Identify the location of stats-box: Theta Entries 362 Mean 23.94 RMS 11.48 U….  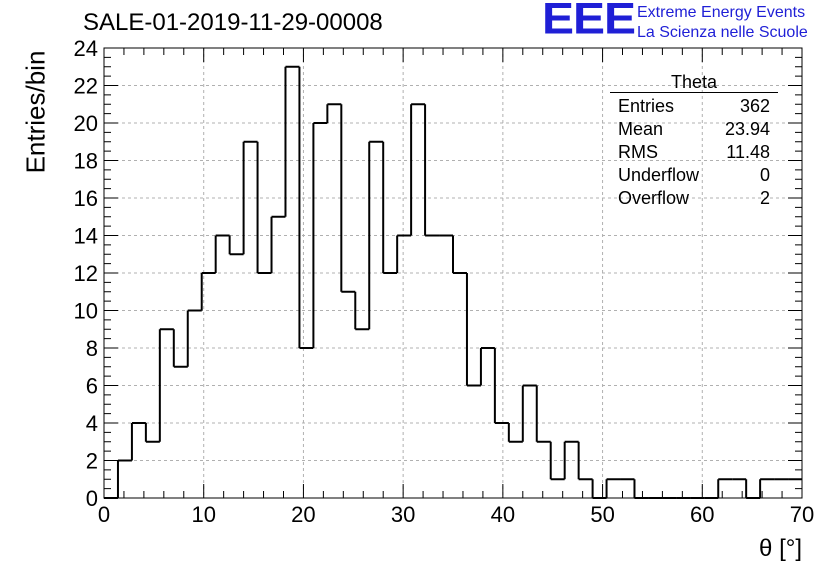
(694, 141).